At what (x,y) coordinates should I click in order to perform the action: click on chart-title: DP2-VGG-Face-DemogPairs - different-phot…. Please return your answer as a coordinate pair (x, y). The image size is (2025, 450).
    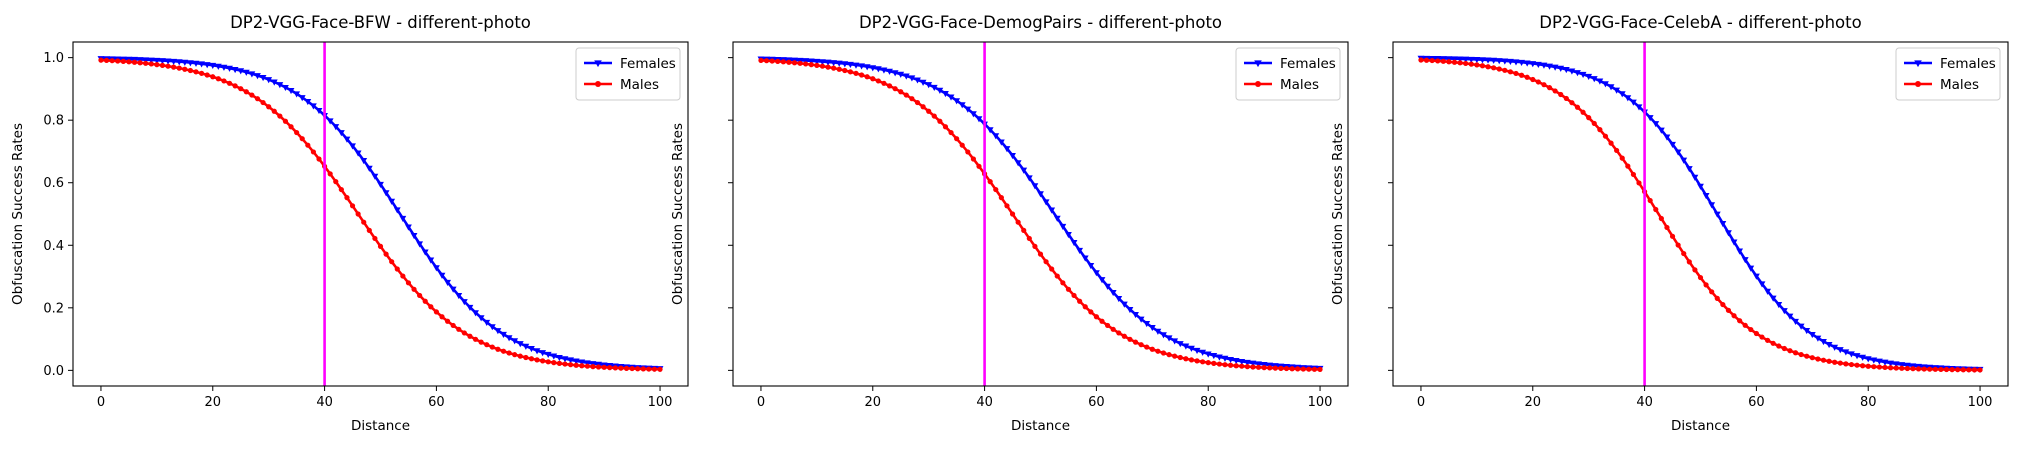
    Looking at the image, I should click on (1040, 22).